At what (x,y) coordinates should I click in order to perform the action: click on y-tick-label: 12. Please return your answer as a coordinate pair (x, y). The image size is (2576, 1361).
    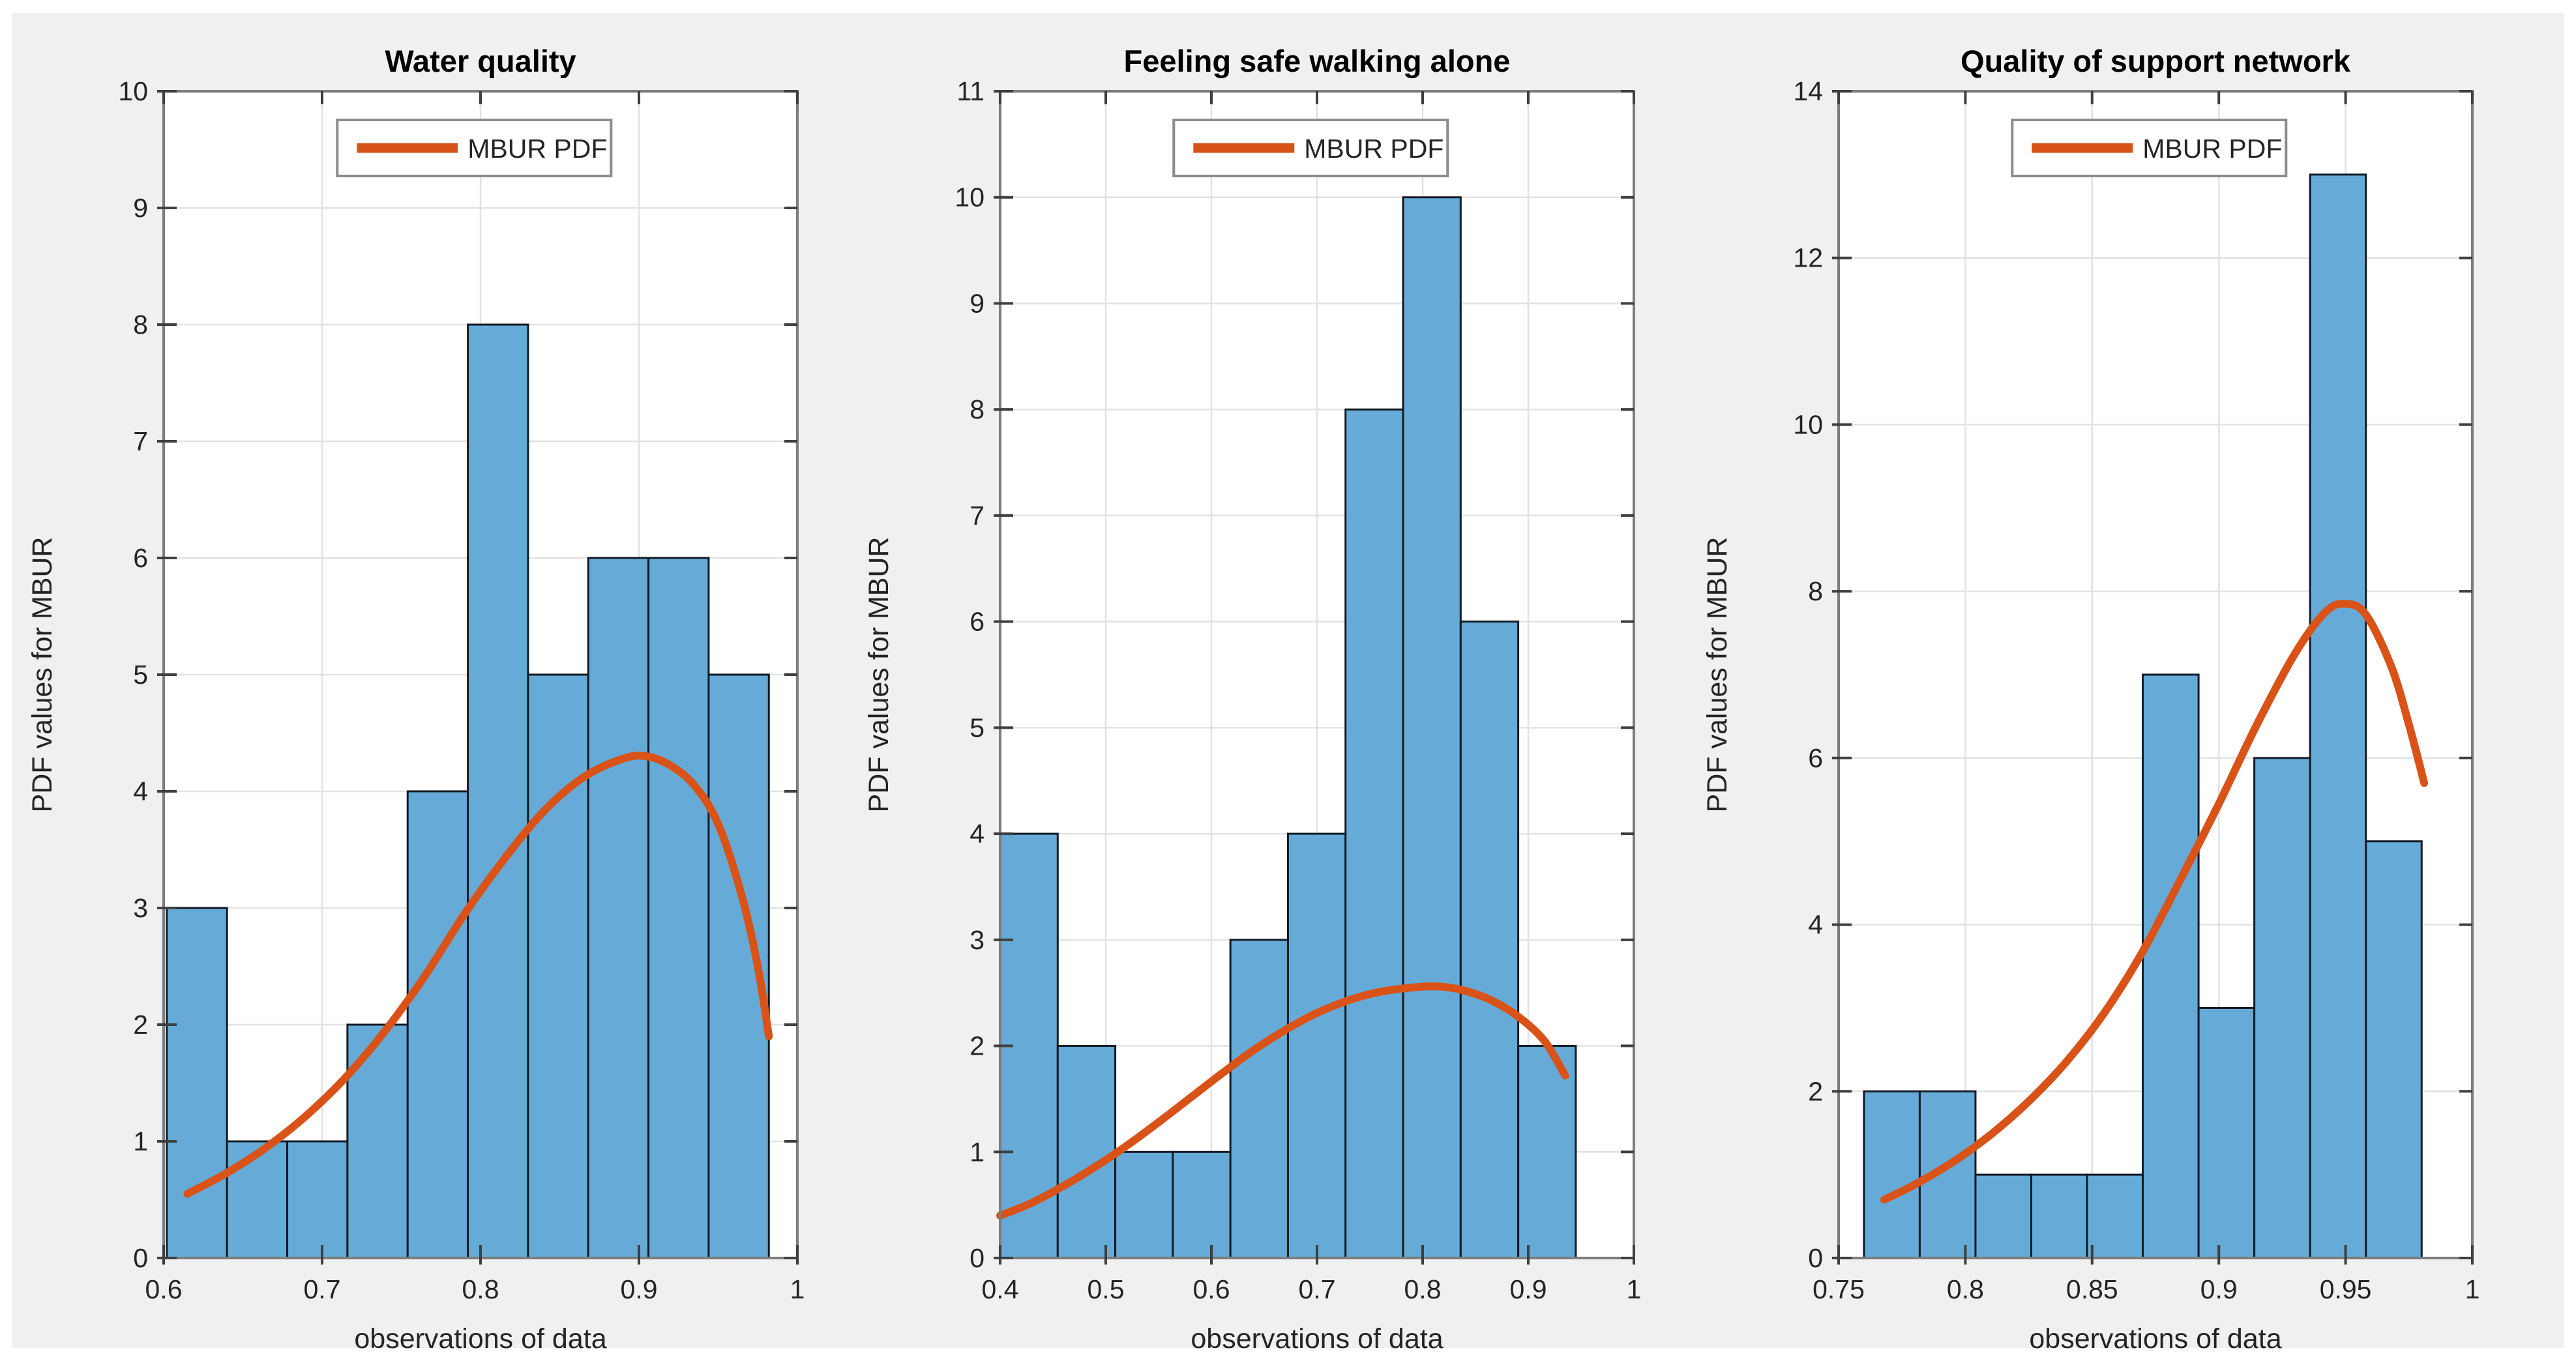
    Looking at the image, I should click on (1808, 258).